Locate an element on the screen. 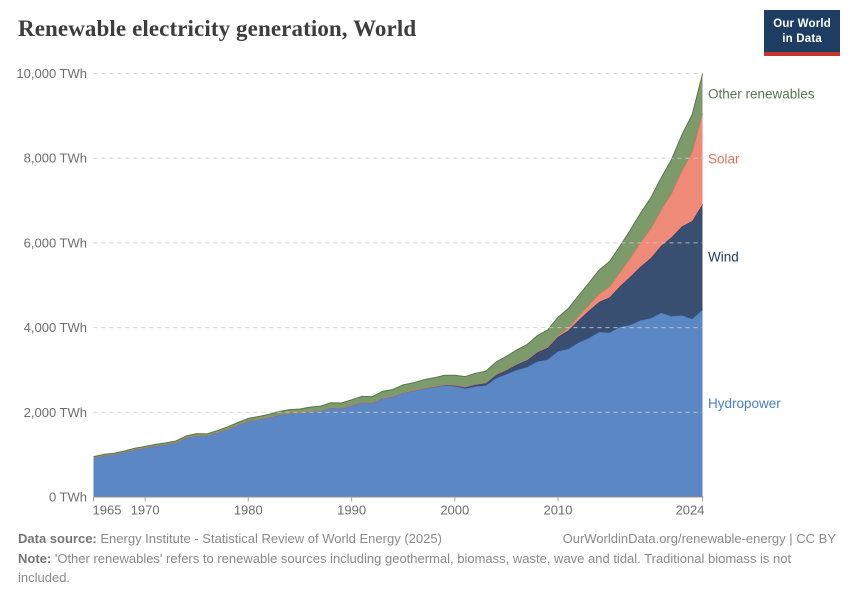  owid-logo-line2: in Data is located at coordinates (802, 38).